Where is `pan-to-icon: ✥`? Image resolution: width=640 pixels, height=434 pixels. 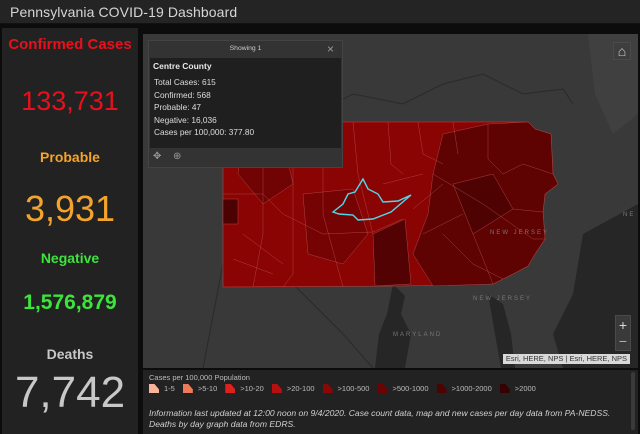
pan-to-icon: ✥ is located at coordinates (157, 156).